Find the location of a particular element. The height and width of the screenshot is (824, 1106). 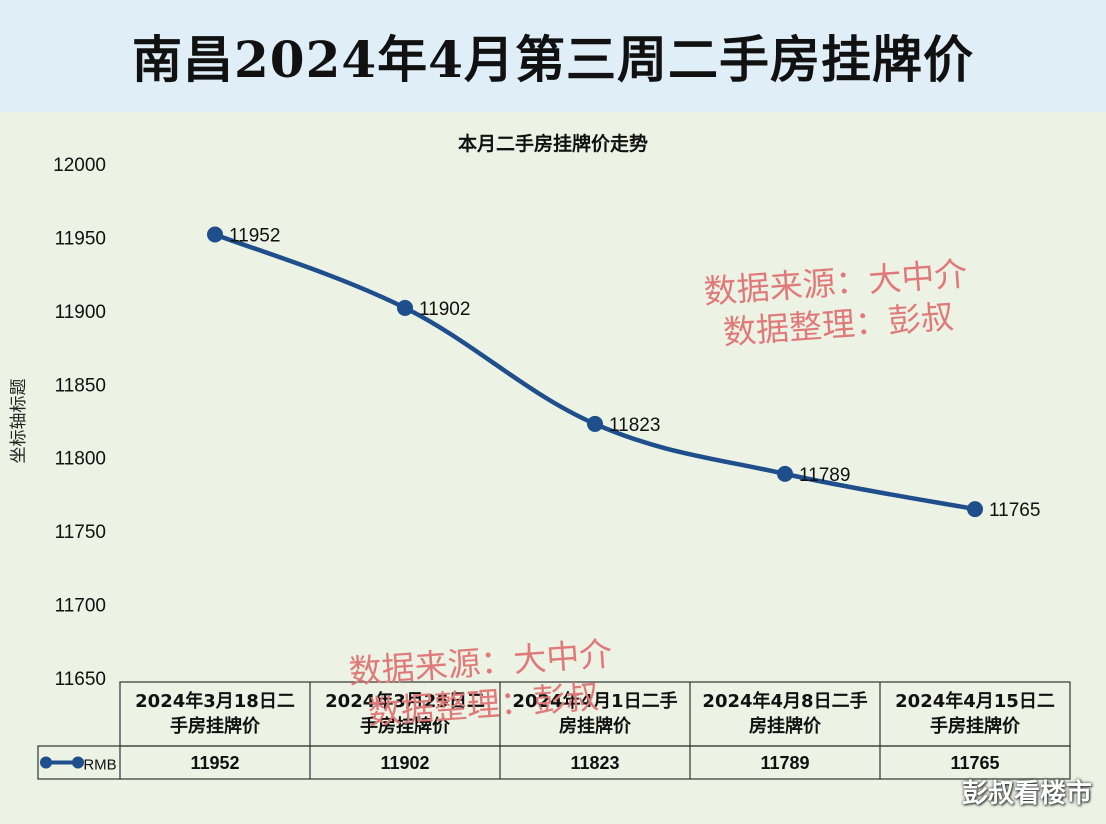

page-header: 南昌2024年4月第三周二手房挂牌价 is located at coordinates (553, 56).